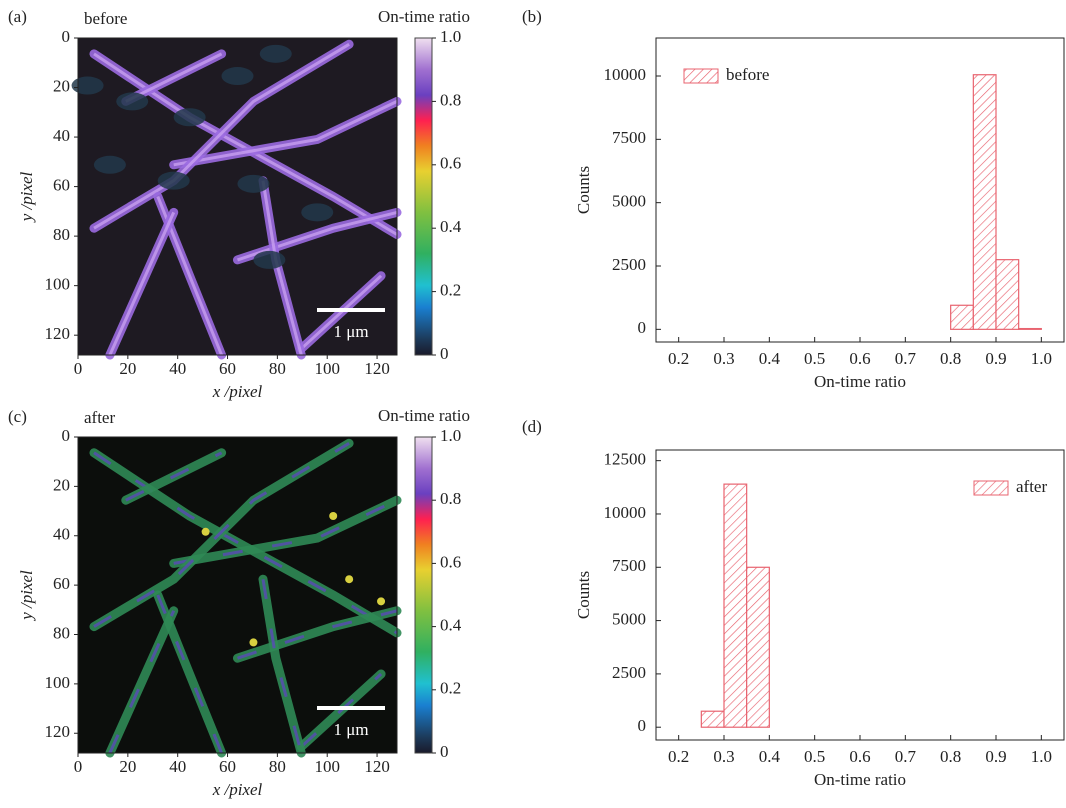 The height and width of the screenshot is (808, 1066). Describe the element at coordinates (629, 672) in the screenshot. I see `y-tick-label: 2500` at that location.